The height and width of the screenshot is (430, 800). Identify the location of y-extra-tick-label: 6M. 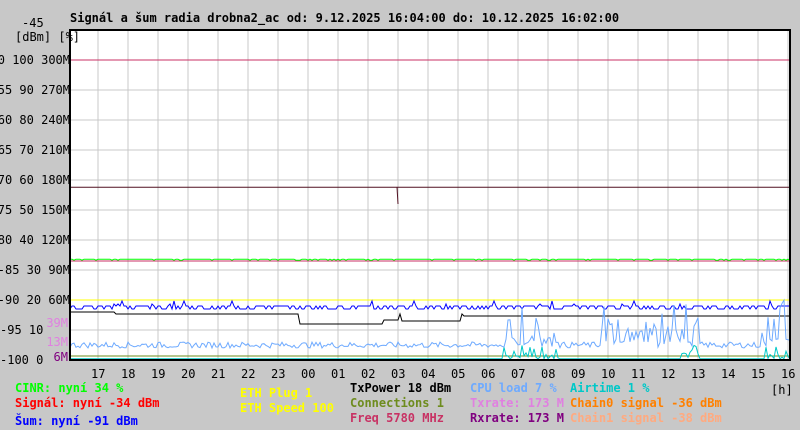
(60, 357).